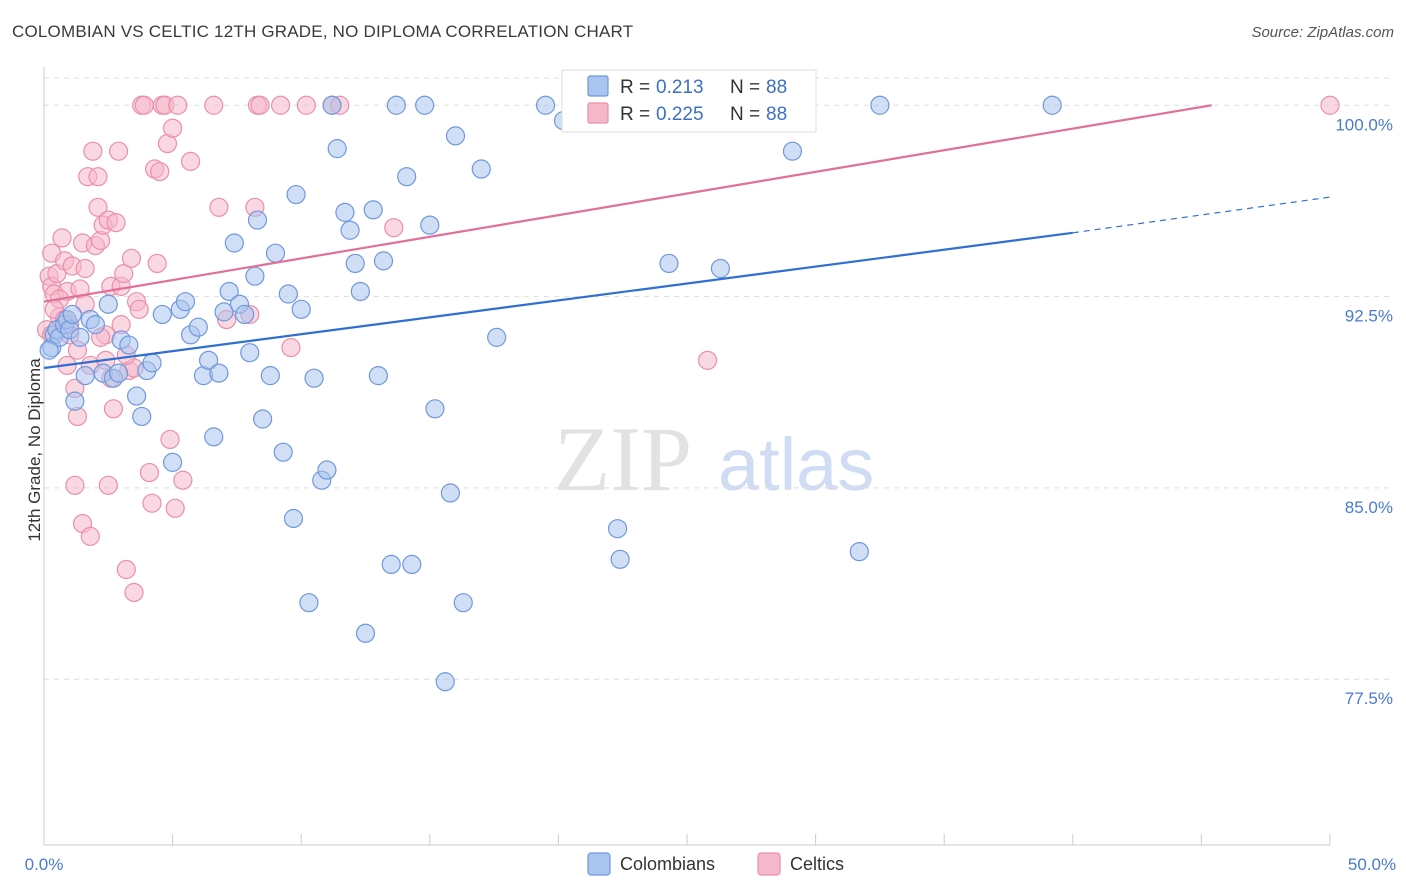  I want to click on legend-swatch-celtics, so click(598, 113).